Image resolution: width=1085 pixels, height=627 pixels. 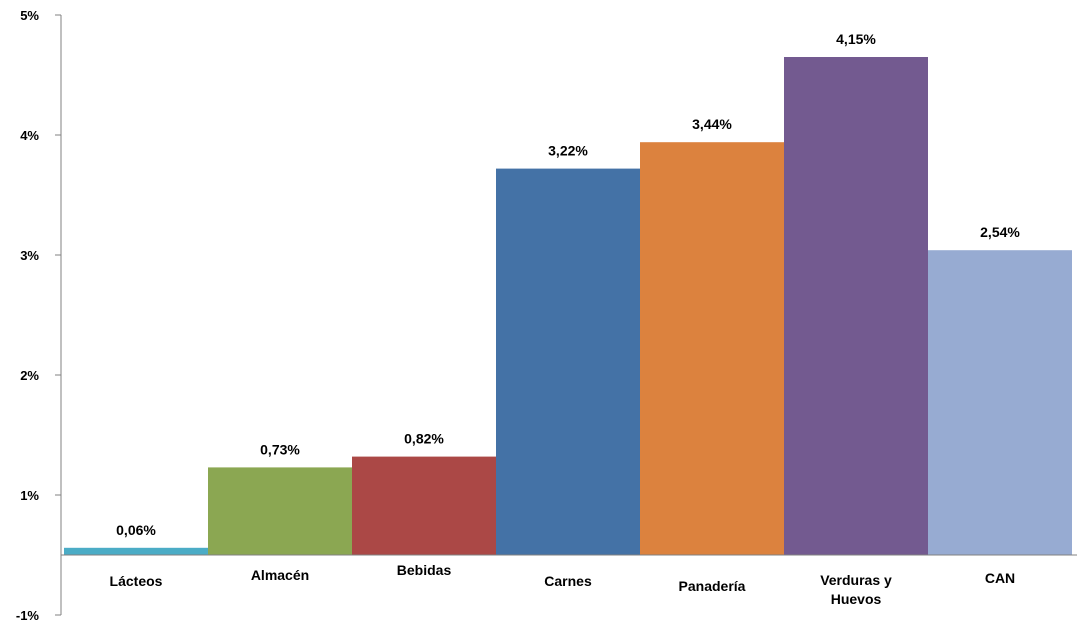 What do you see at coordinates (29, 495) in the screenshot?
I see `y-tick-label: 1%` at bounding box center [29, 495].